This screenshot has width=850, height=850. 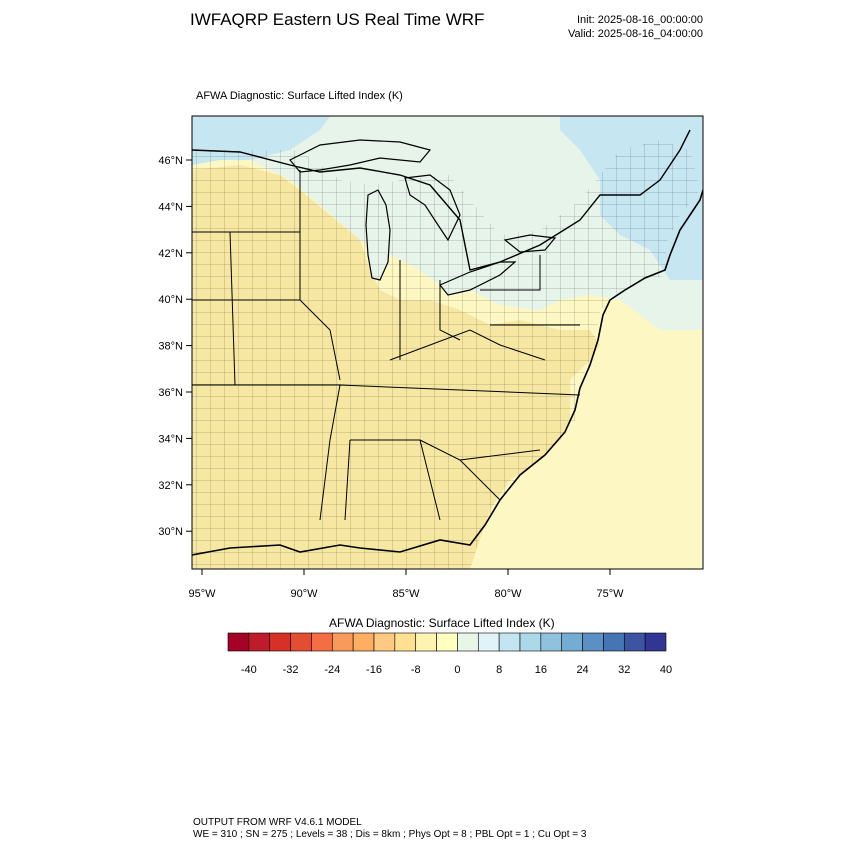 I want to click on legend-label: -40, so click(x=249, y=670).